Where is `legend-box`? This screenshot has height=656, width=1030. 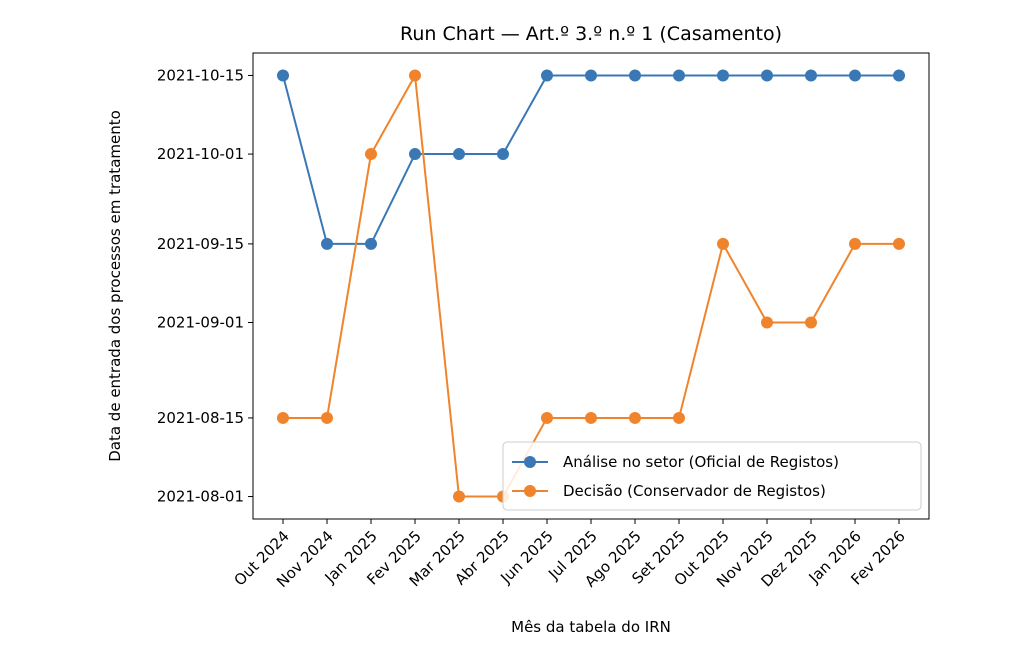
legend-box is located at coordinates (712, 476).